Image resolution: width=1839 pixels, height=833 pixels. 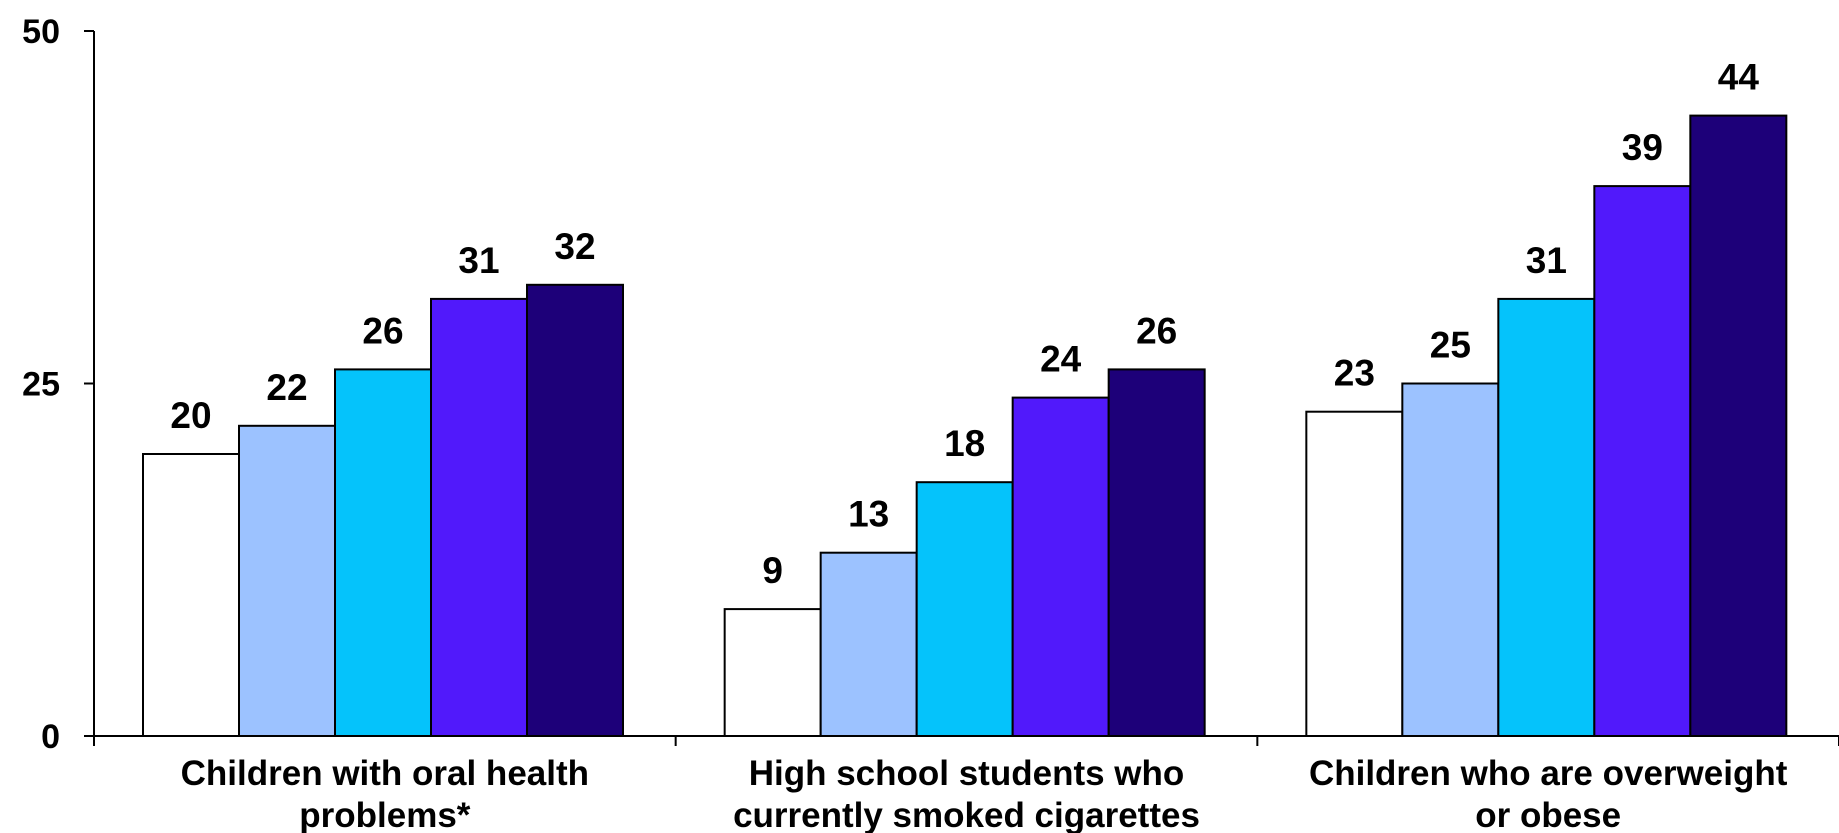 What do you see at coordinates (772, 570) in the screenshot?
I see `data-label: 9` at bounding box center [772, 570].